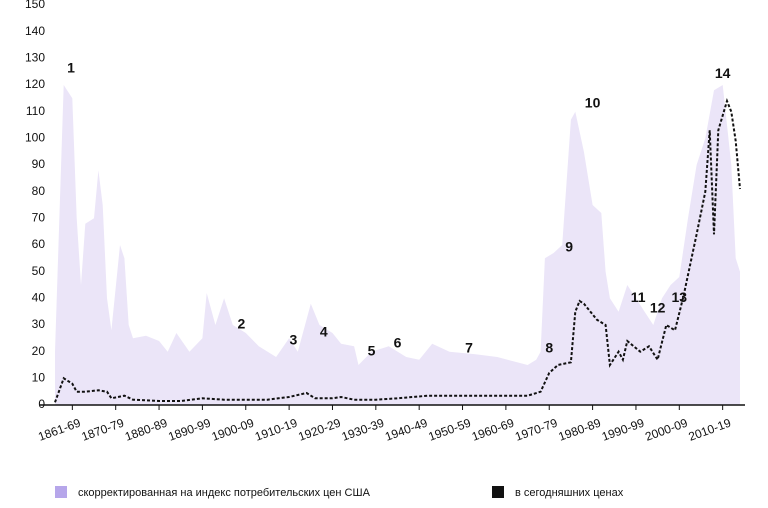 This screenshot has width=768, height=508. I want to click on annotation: 10, so click(593, 102).